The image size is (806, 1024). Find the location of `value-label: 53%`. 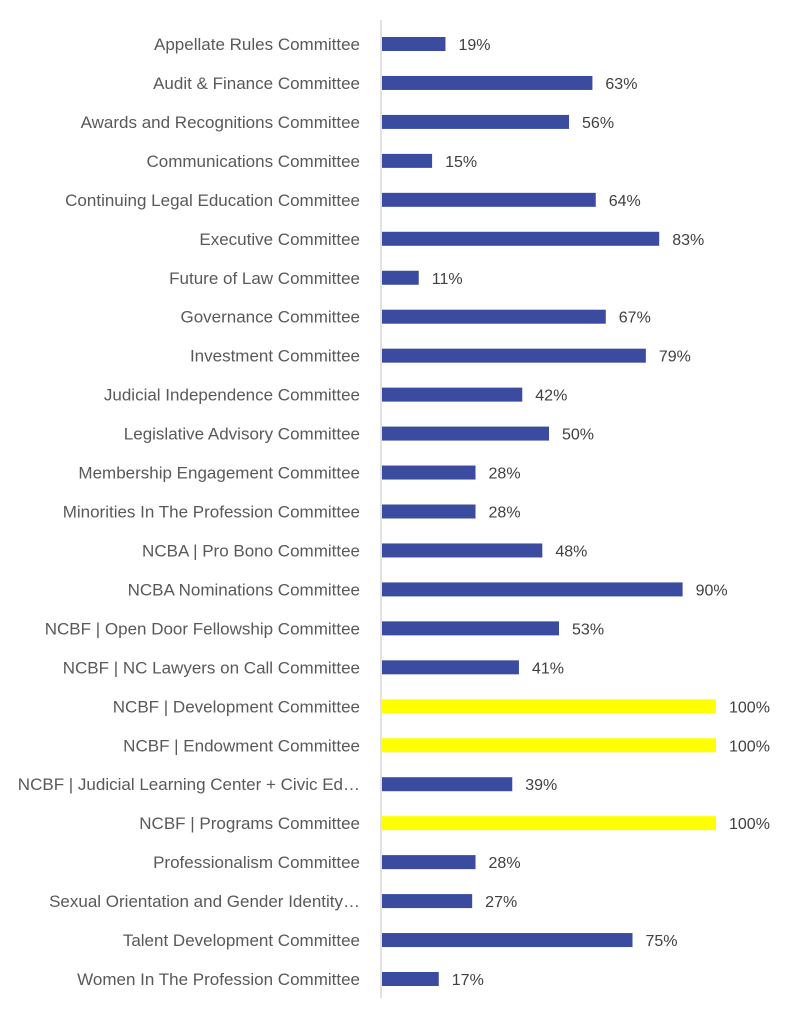

value-label: 53% is located at coordinates (588, 629).